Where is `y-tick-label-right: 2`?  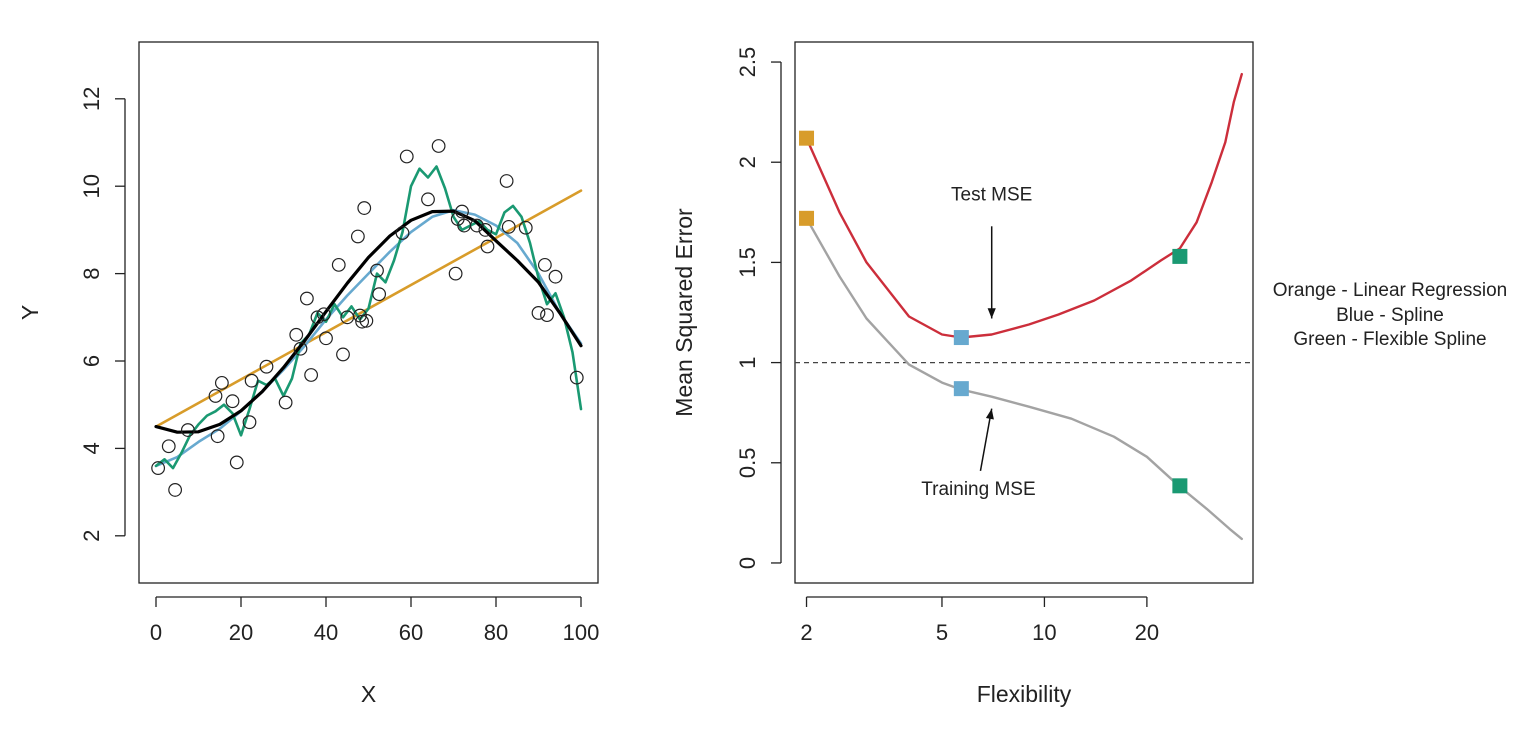 y-tick-label-right: 2 is located at coordinates (747, 162).